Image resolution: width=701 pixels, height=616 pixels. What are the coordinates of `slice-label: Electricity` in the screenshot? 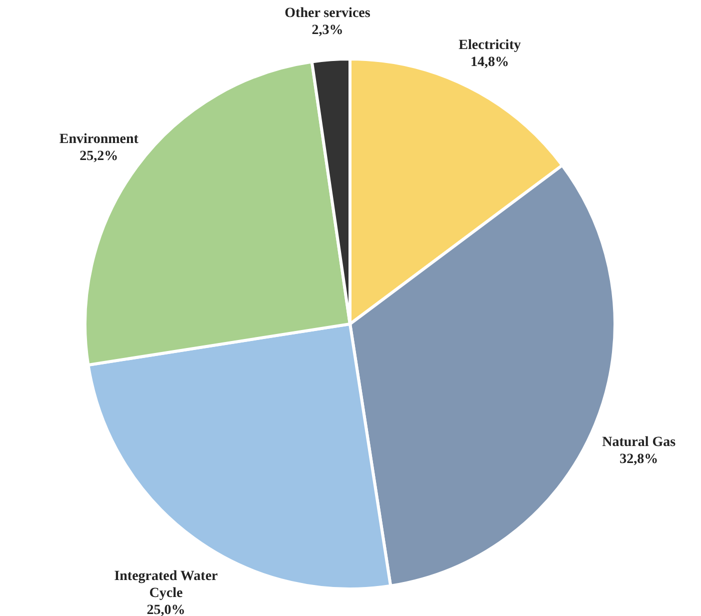 It's located at (489, 46).